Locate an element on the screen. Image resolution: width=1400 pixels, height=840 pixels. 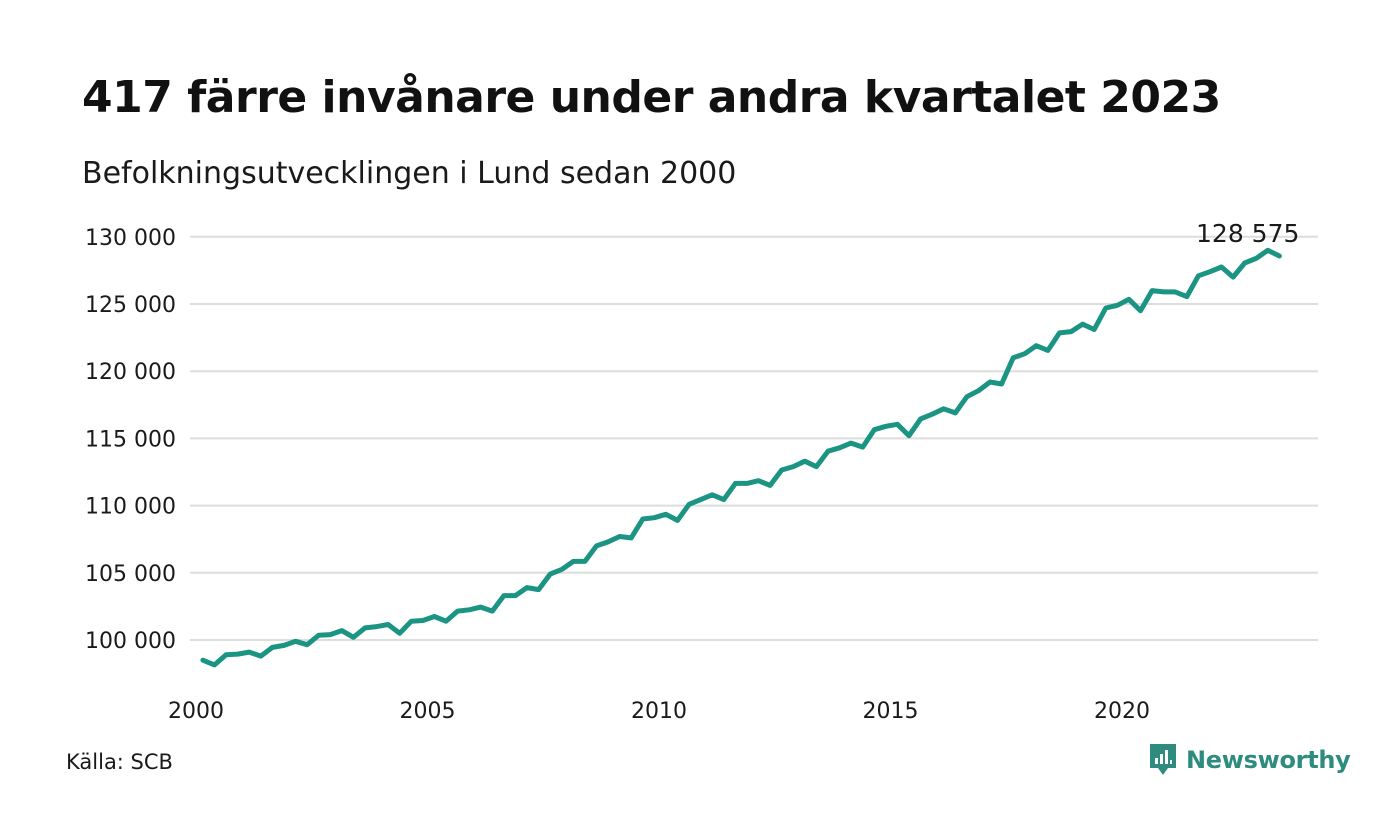
end-value-label: 128 575 is located at coordinates (1247, 233).